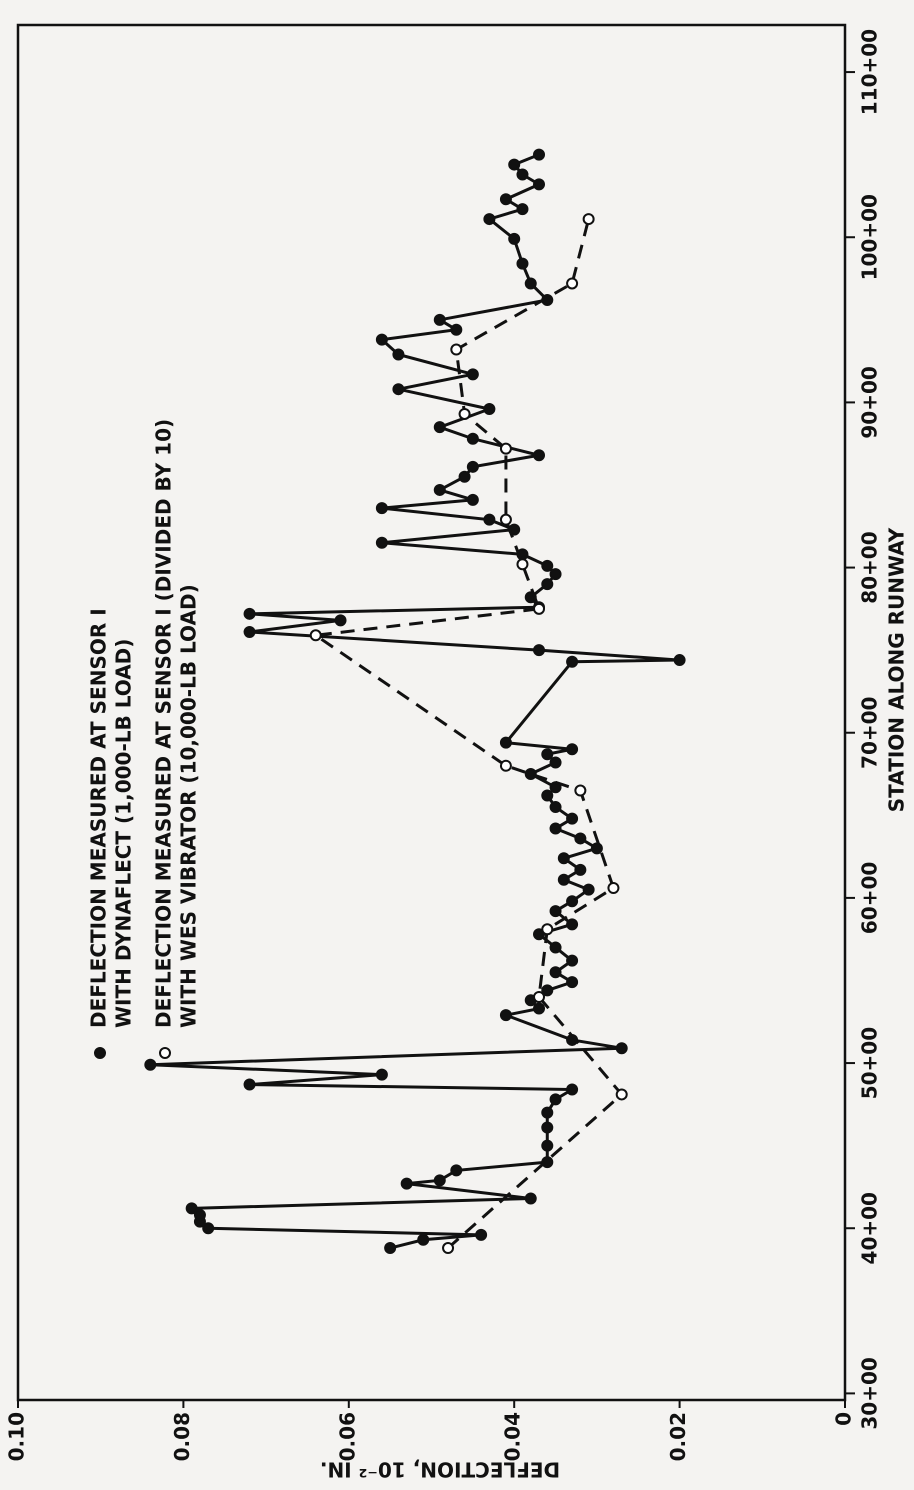 This screenshot has height=1490, width=914. Describe the element at coordinates (870, 733) in the screenshot. I see `x-tick-label: 70+00` at that location.